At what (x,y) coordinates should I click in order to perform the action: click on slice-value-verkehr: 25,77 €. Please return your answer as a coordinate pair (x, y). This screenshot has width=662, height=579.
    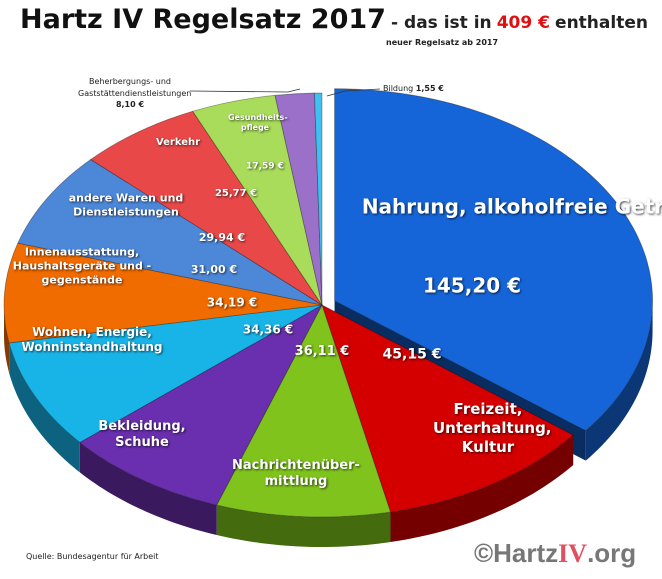
    Looking at the image, I should click on (236, 193).